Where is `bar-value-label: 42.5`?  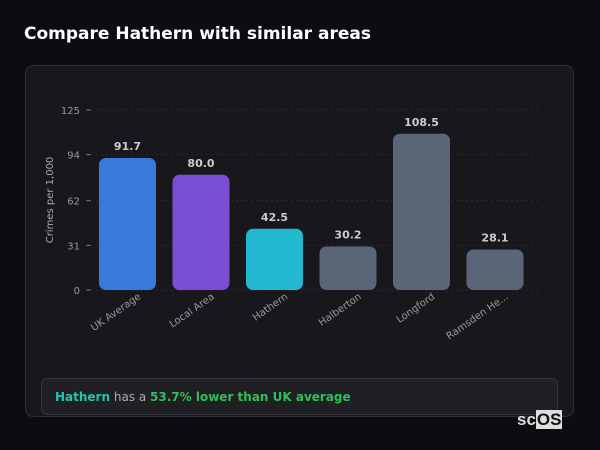
bar-value-label: 42.5 is located at coordinates (274, 217).